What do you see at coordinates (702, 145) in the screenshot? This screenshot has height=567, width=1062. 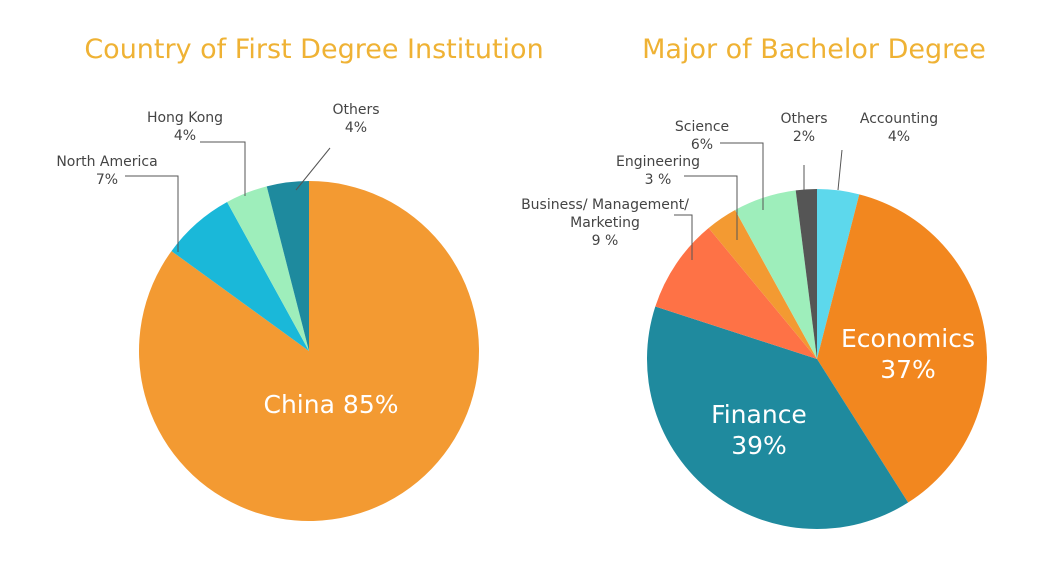 I see `value-label: 6%` at bounding box center [702, 145].